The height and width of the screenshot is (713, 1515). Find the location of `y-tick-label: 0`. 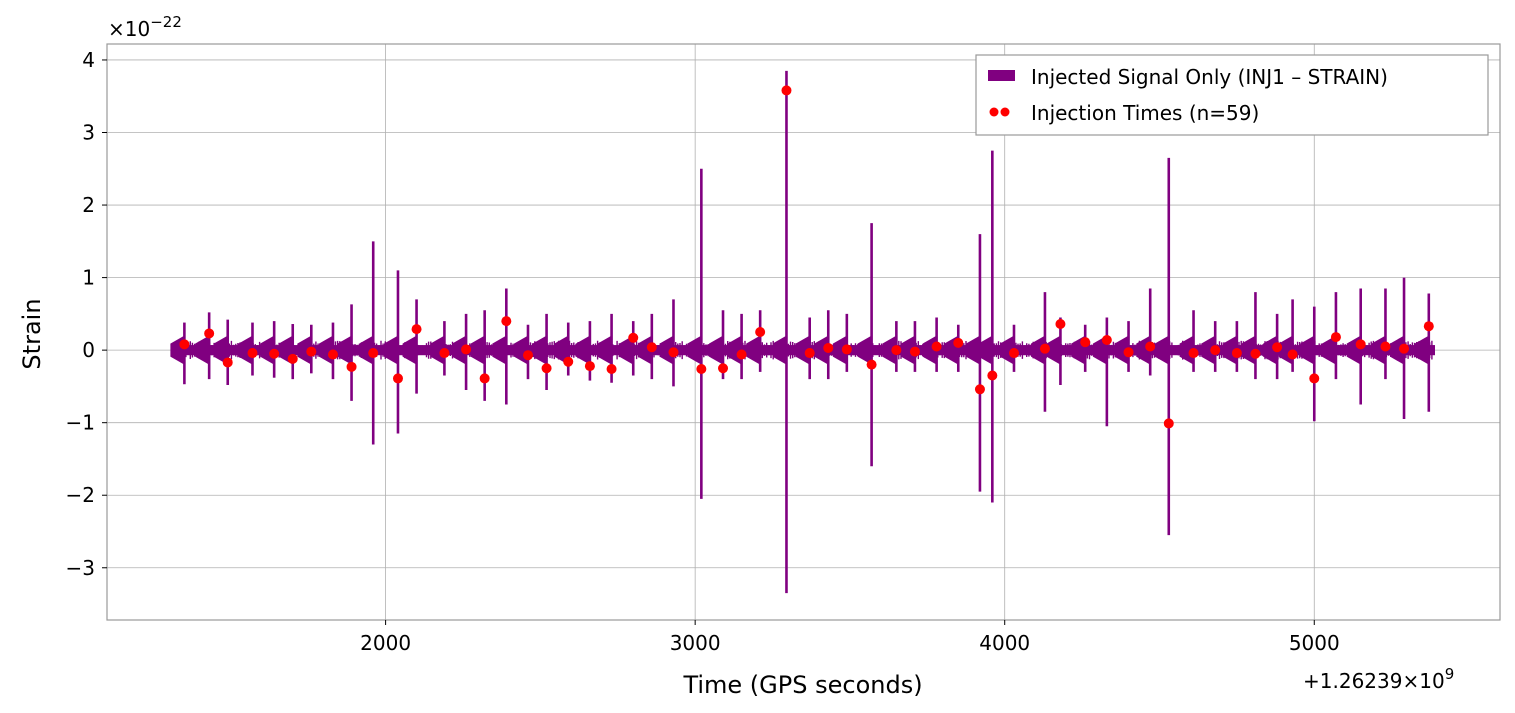

y-tick-label: 0 is located at coordinates (88, 350).